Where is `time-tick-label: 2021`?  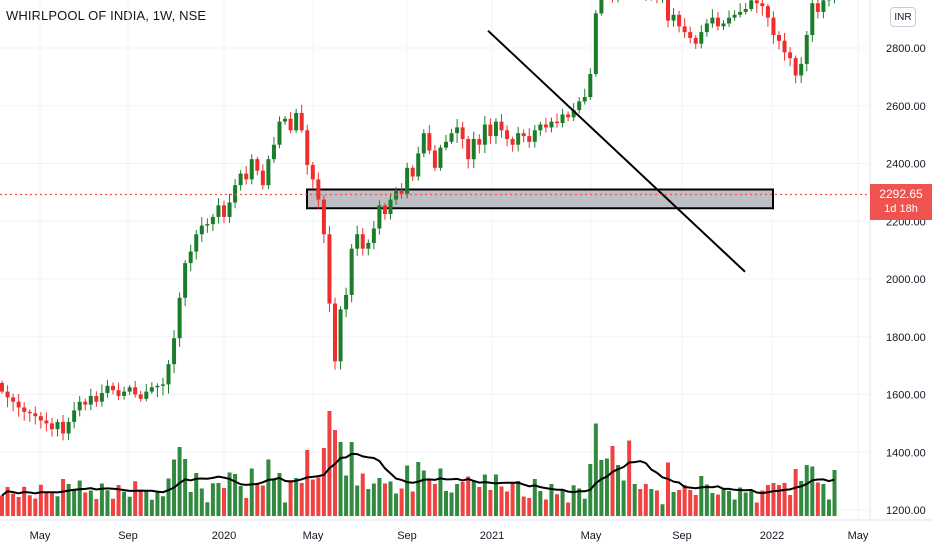 time-tick-label: 2021 is located at coordinates (492, 536).